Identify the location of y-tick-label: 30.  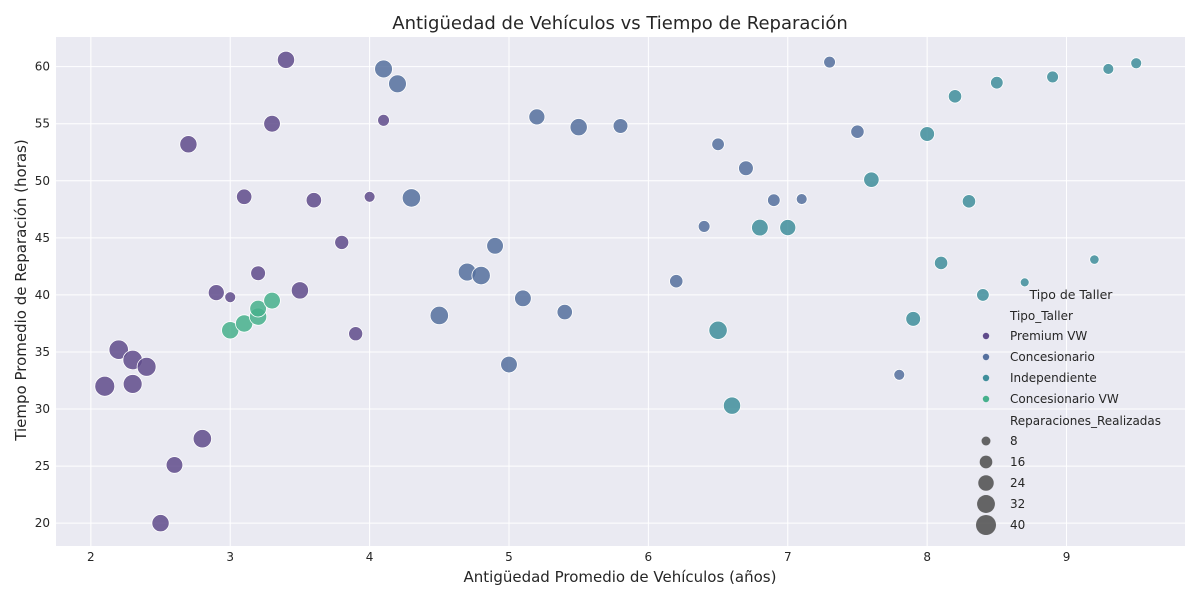
(42, 409).